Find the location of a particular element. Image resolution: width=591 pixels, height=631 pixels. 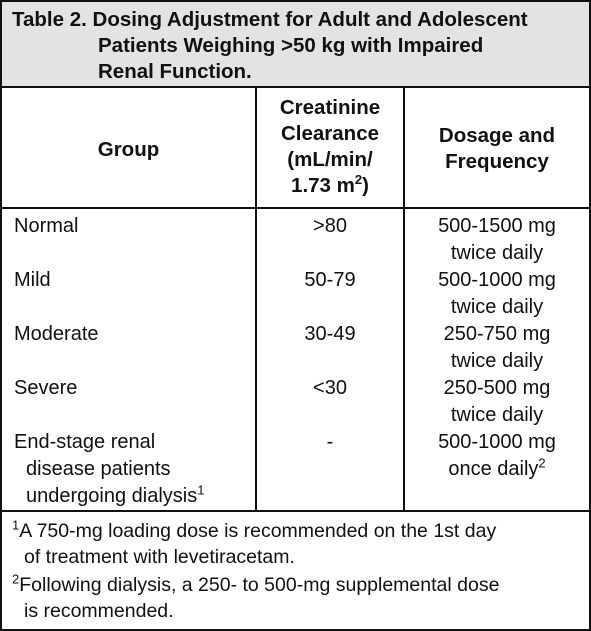

header-clearance-unit: 1.73 m is located at coordinates (323, 185).